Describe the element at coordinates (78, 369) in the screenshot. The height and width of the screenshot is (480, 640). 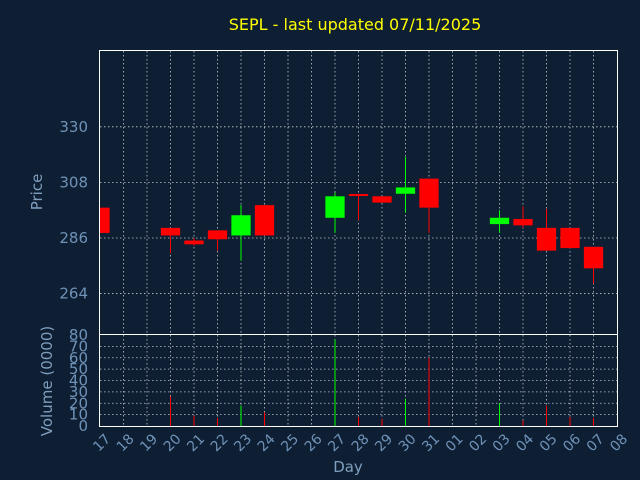
I see `volume-tick-label: 50` at that location.